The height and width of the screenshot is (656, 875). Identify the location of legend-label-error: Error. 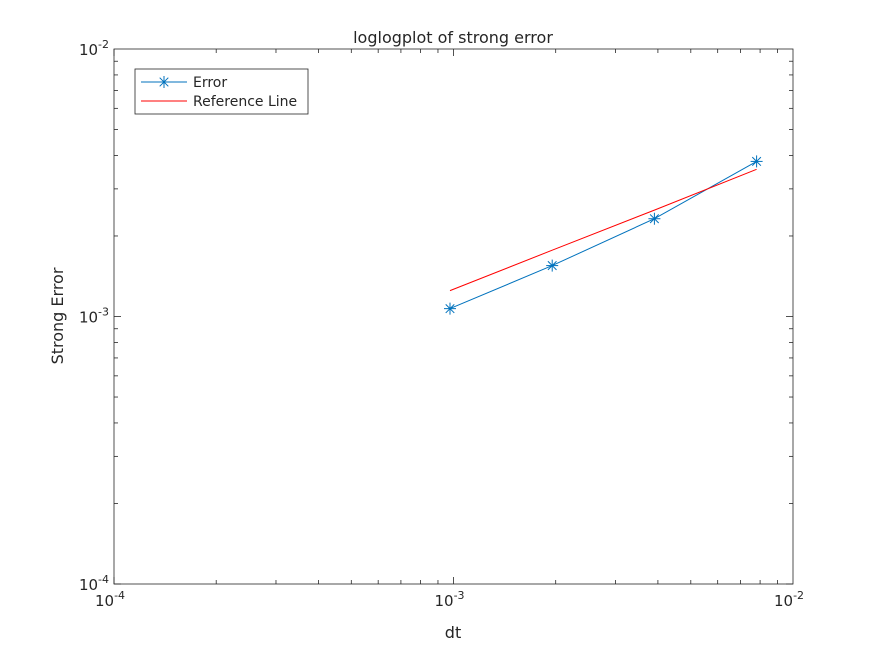
(210, 83).